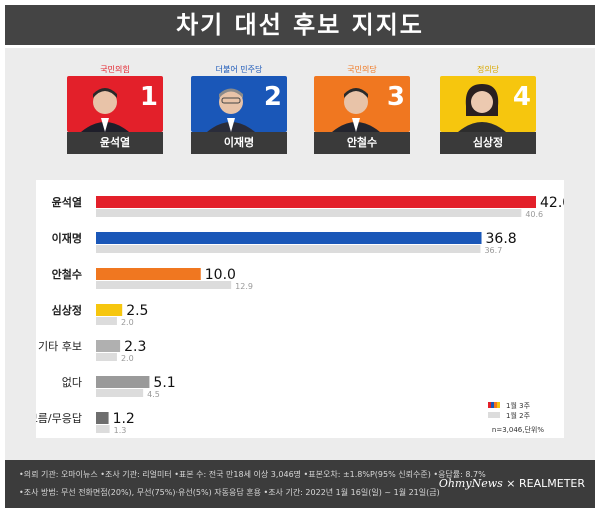 This screenshot has width=600, height=513. Describe the element at coordinates (135, 347) in the screenshot. I see `value-label-current: 2.3` at that location.